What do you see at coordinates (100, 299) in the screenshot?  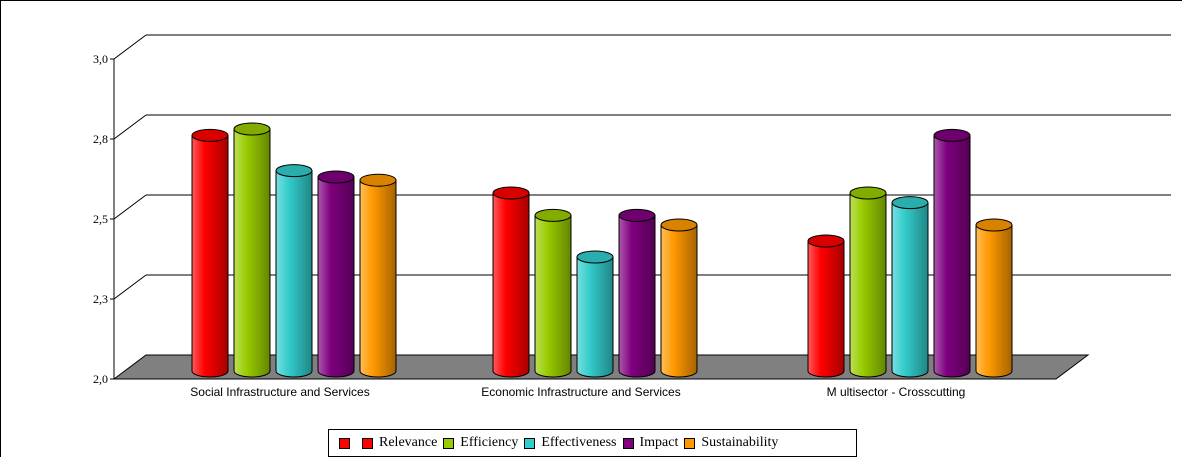 I see `y-tick-label: 2,3` at bounding box center [100, 299].